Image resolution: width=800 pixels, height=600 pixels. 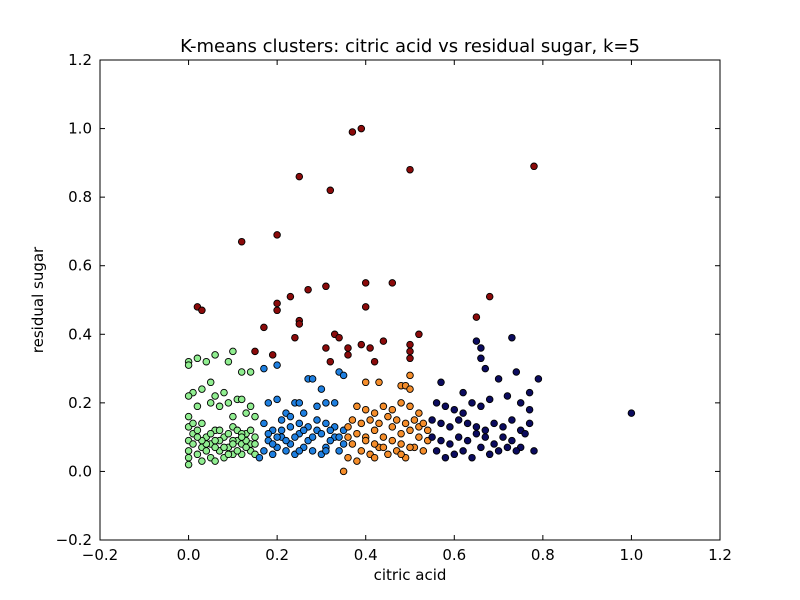 I want to click on x-tick-label: 1.0, so click(x=631, y=555).